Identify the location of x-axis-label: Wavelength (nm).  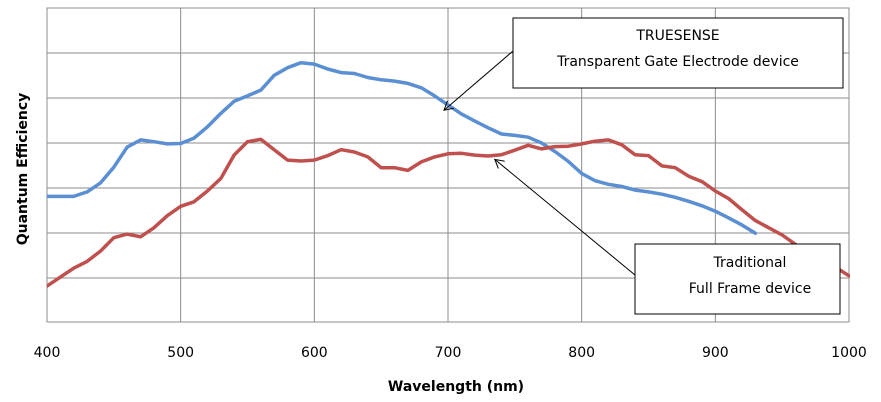
(456, 387).